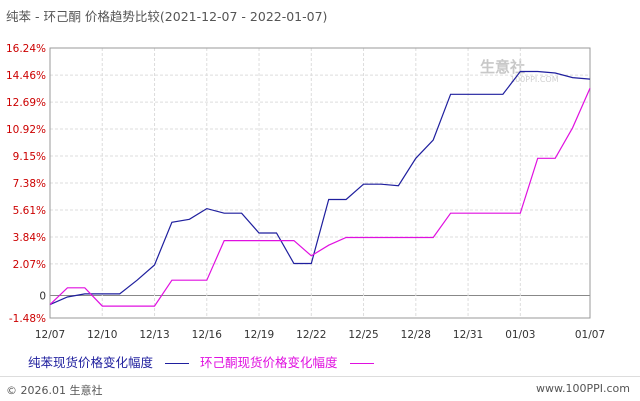  What do you see at coordinates (154, 335) in the screenshot?
I see `x-tick-label: 12/13` at bounding box center [154, 335].